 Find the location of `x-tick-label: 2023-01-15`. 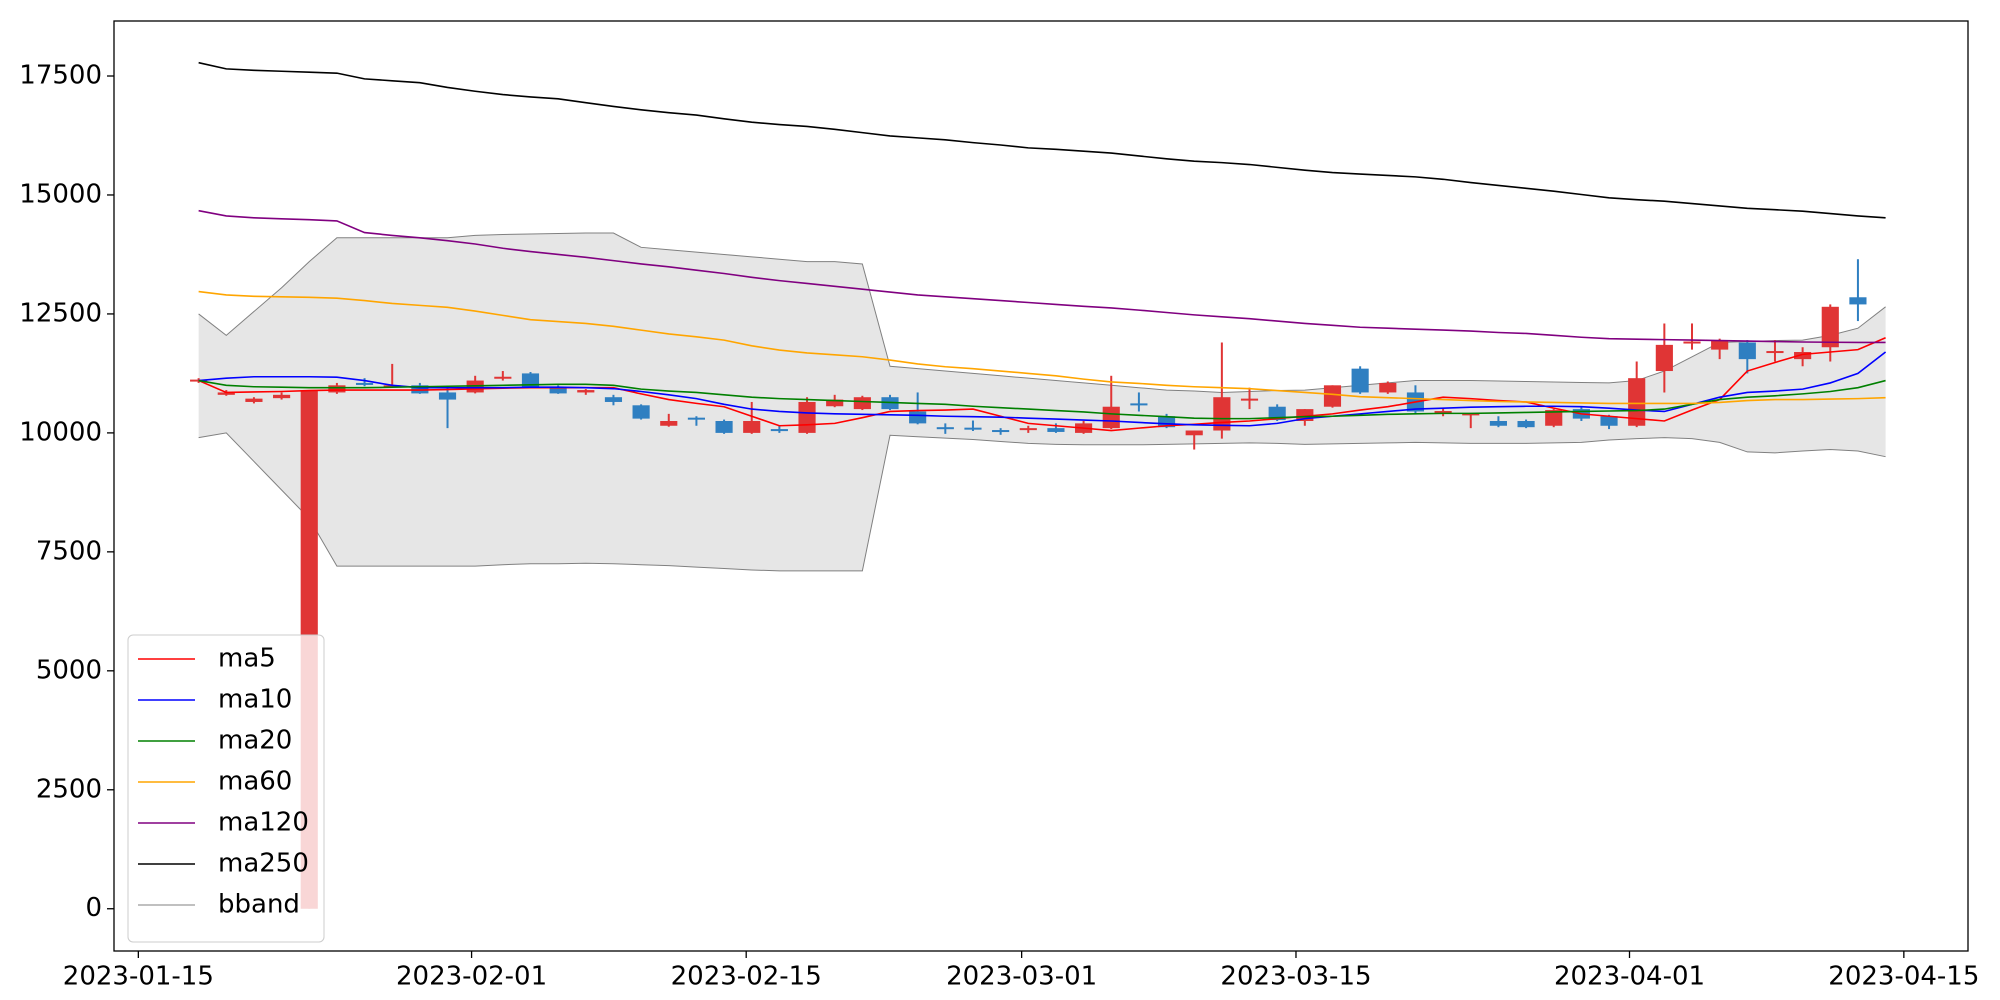

x-tick-label: 2023-01-15 is located at coordinates (138, 977).